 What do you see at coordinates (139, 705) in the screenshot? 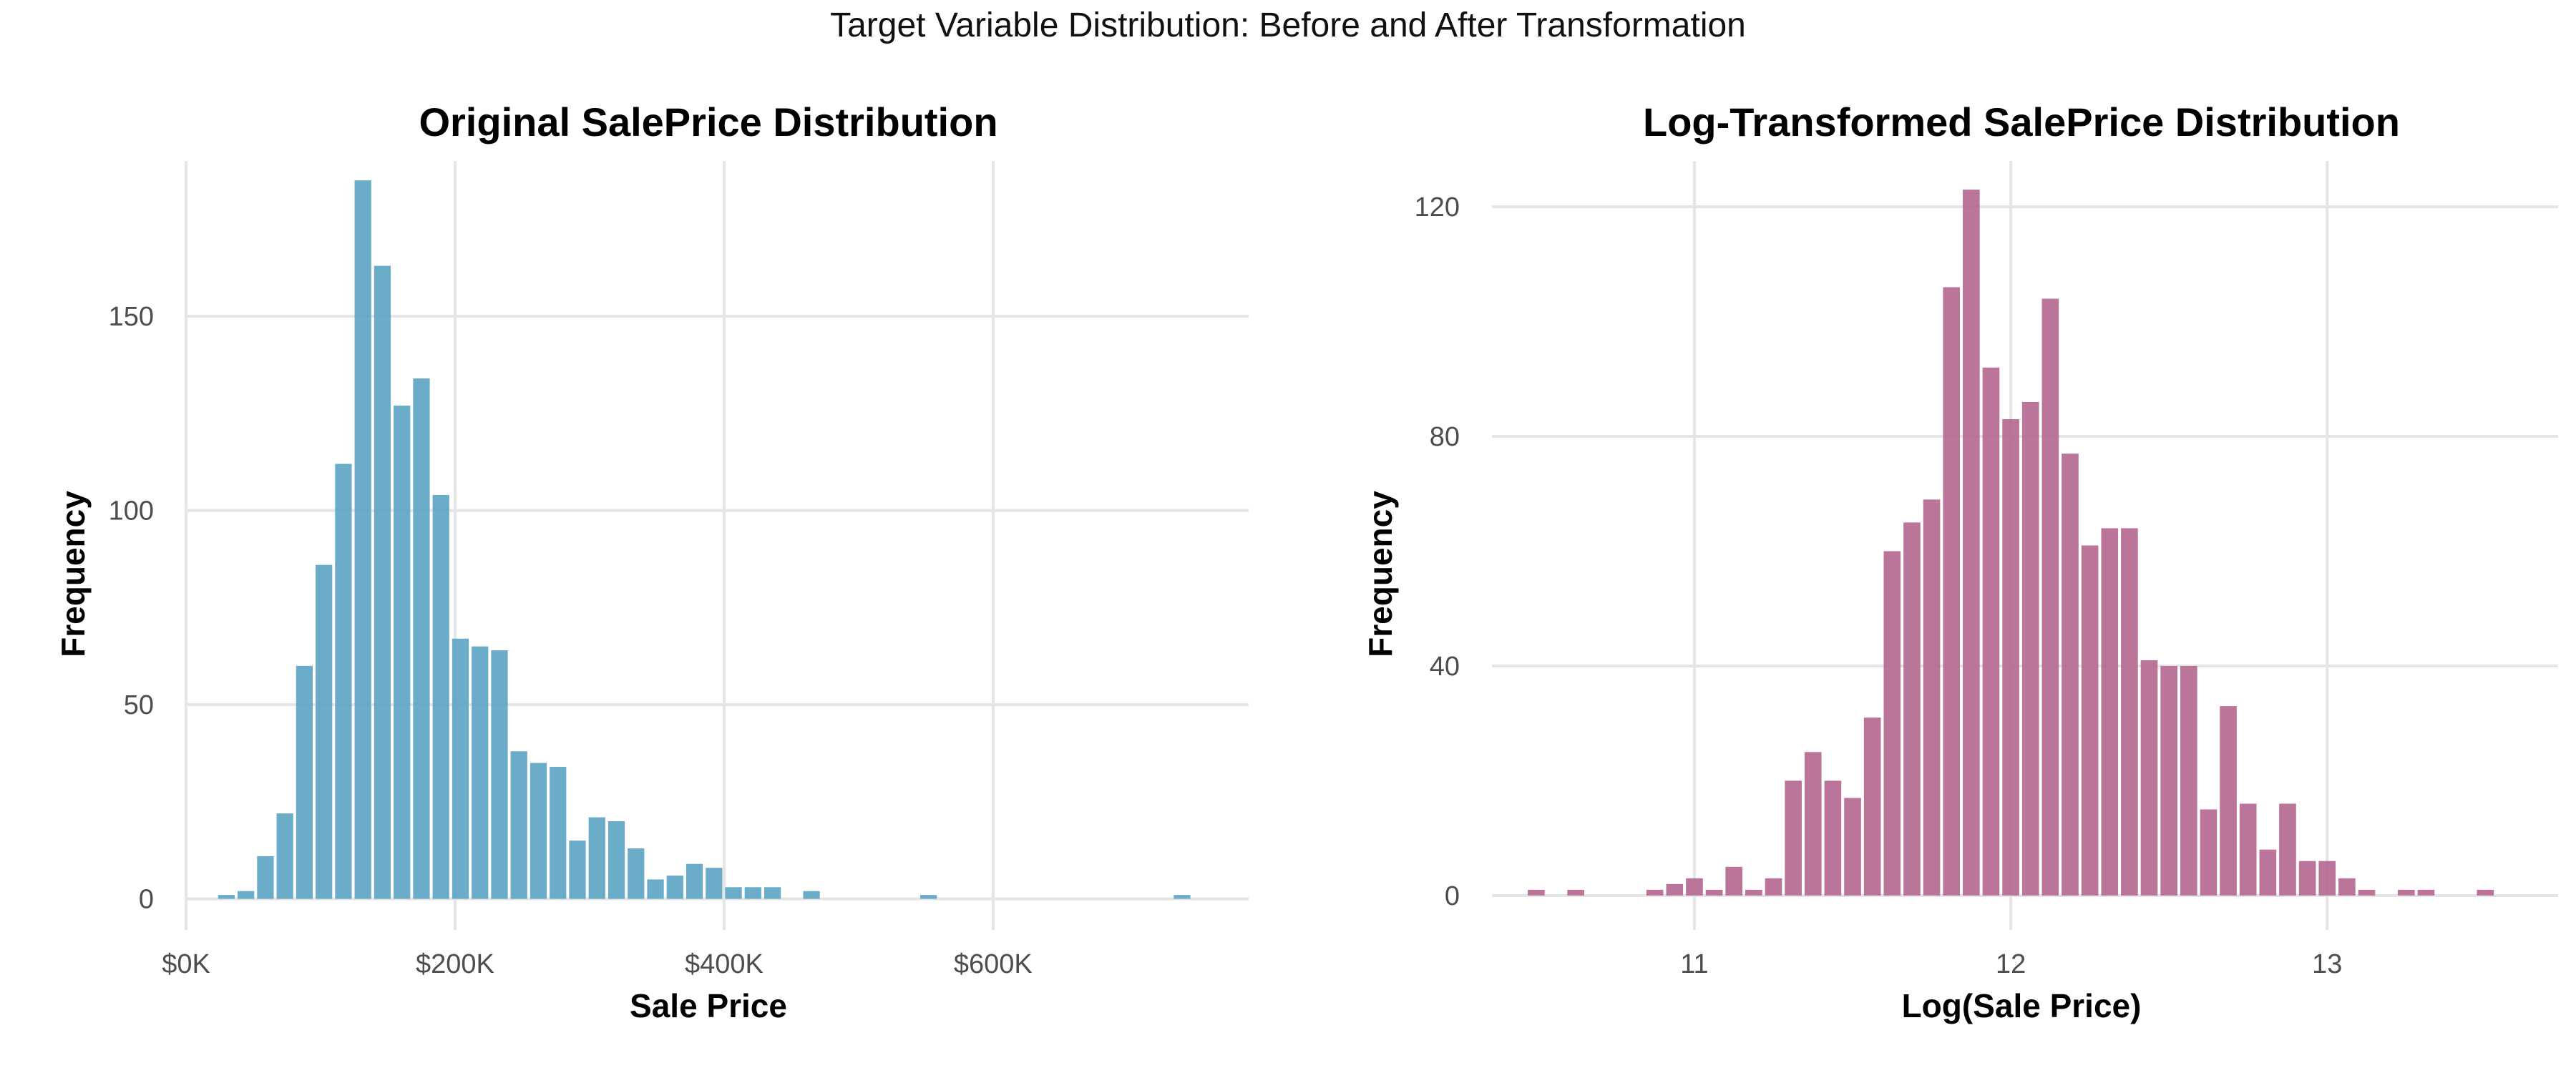
I see `y-tick-label: 50` at bounding box center [139, 705].